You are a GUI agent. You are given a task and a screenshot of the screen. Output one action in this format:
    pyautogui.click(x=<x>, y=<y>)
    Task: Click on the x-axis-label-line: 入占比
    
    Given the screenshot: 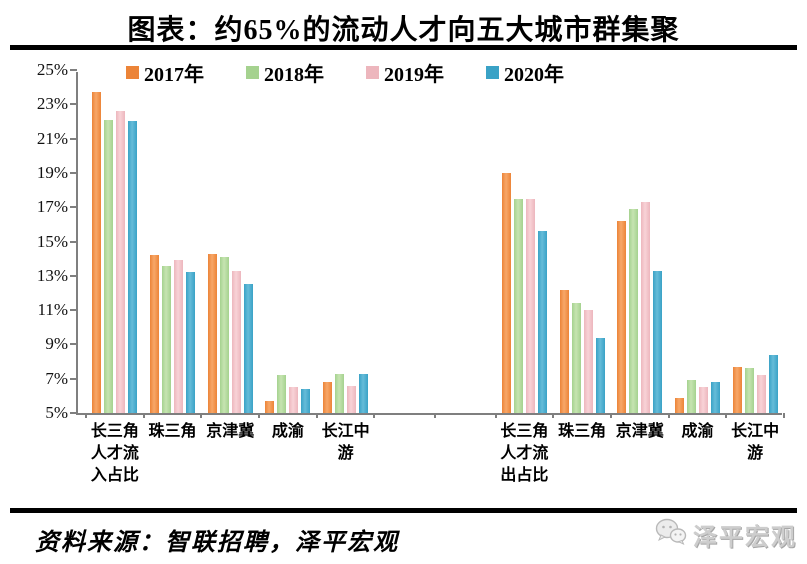 What is the action you would take?
    pyautogui.click(x=114, y=475)
    